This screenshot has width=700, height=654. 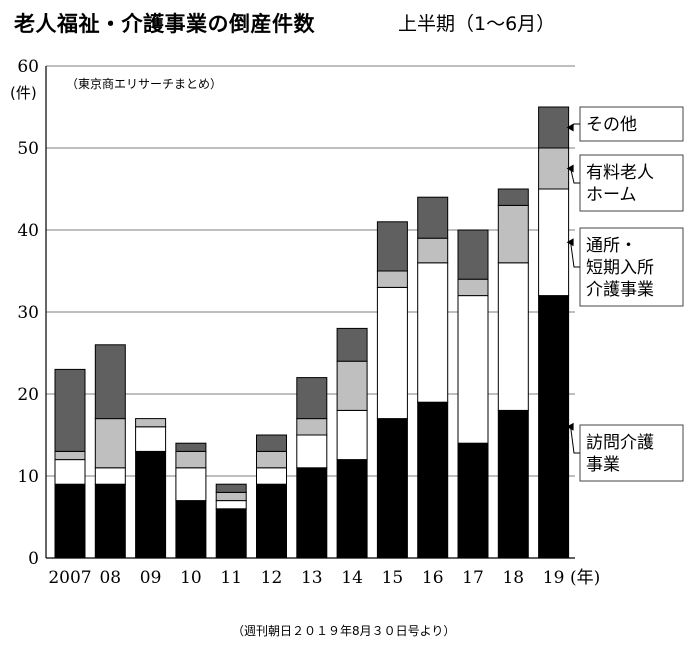 What do you see at coordinates (603, 465) in the screenshot?
I see `legend-label: 事業` at bounding box center [603, 465].